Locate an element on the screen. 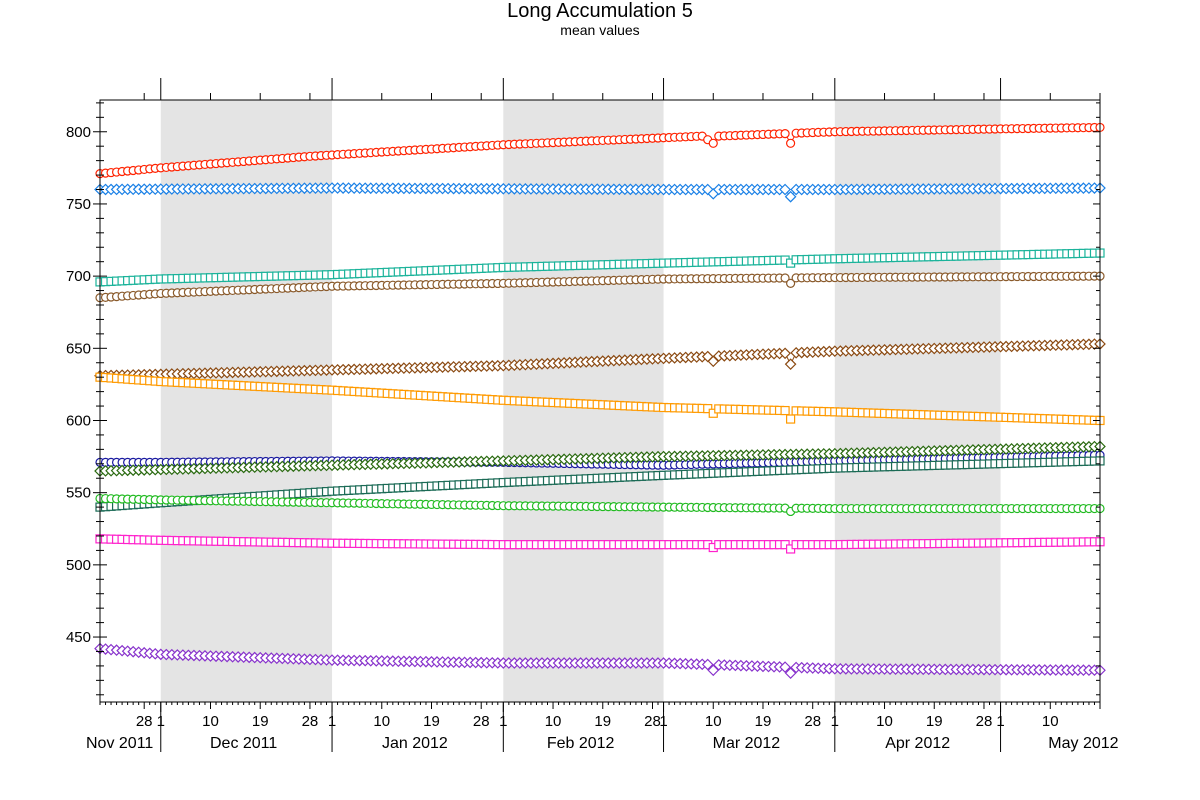 This screenshot has width=1200, height=800. month-label: Apr 2012 is located at coordinates (917, 743).